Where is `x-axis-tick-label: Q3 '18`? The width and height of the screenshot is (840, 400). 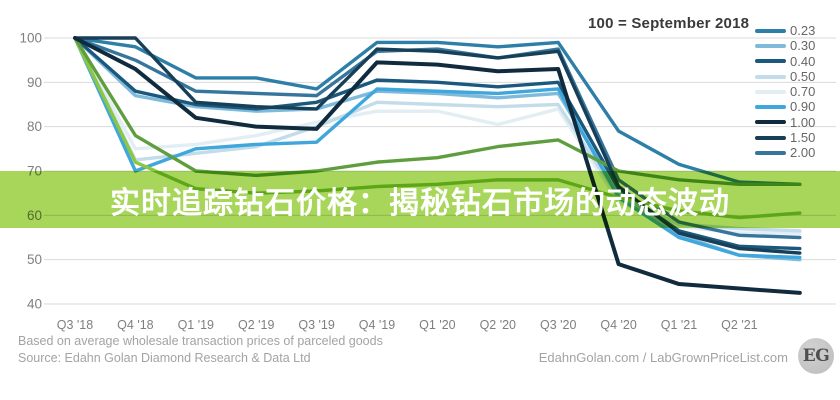
x-axis-tick-label: Q3 '18 is located at coordinates (75, 325).